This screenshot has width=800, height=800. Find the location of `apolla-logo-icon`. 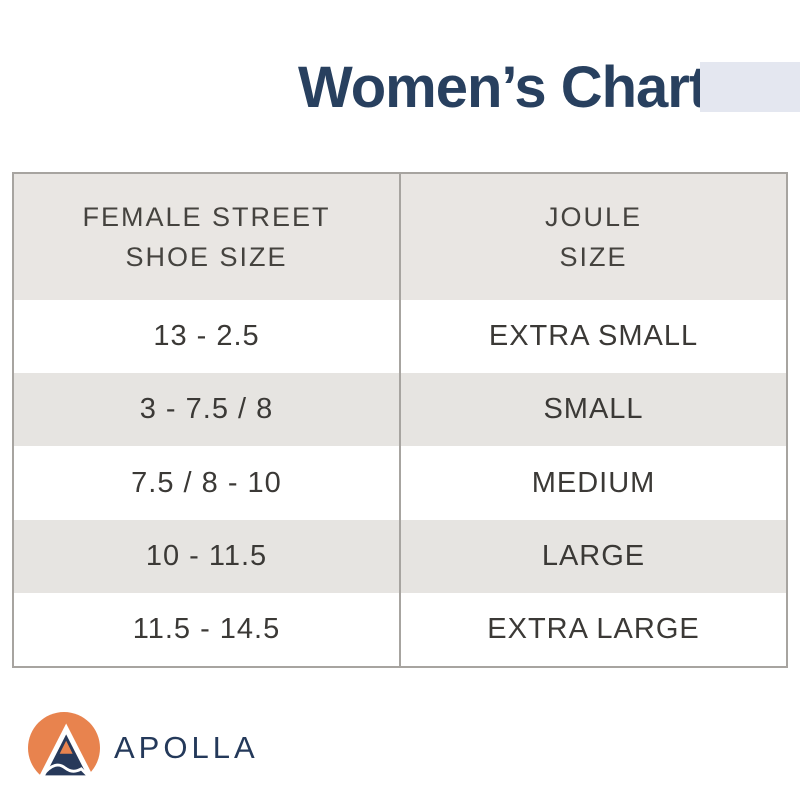

apolla-logo-icon is located at coordinates (64, 748).